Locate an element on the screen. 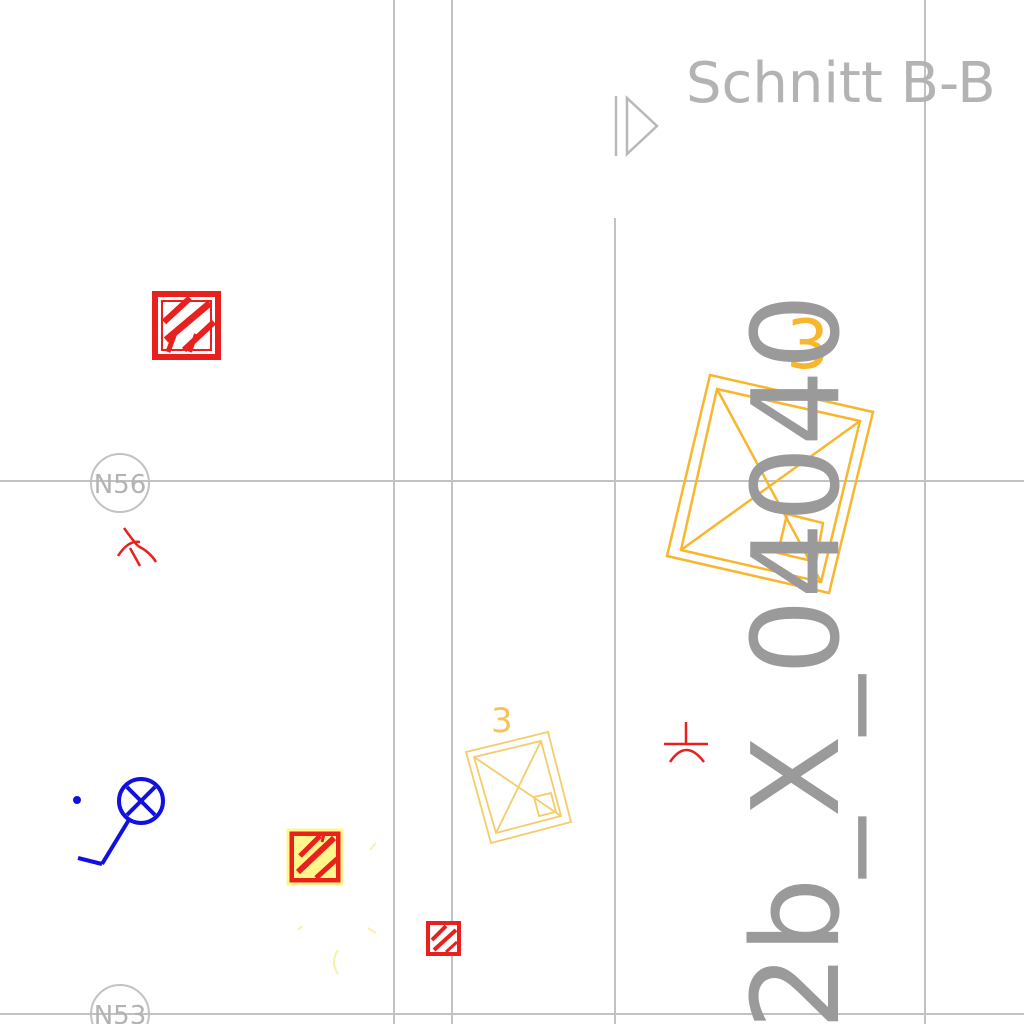 This screenshot has width=1024, height=1024. survey-point-icon is located at coordinates (686, 742).